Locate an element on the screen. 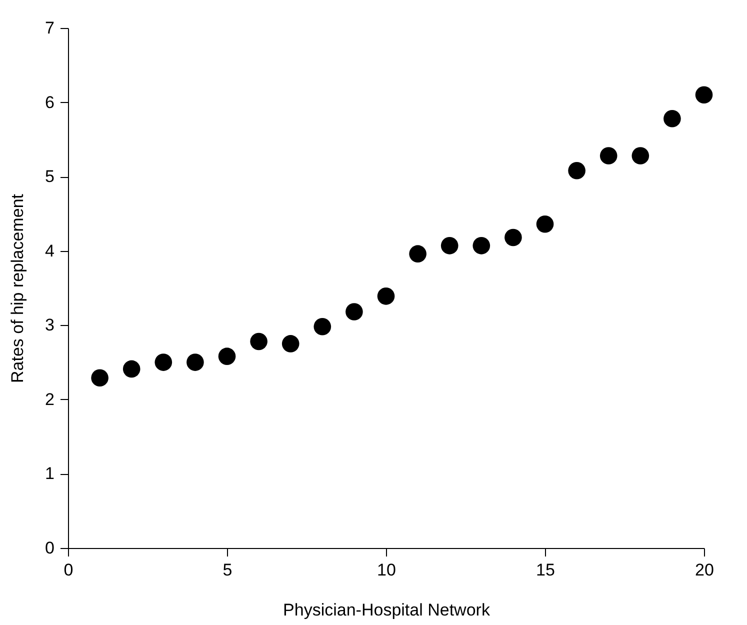 The image size is (747, 625). y-tick-label: 6 is located at coordinates (49, 102).